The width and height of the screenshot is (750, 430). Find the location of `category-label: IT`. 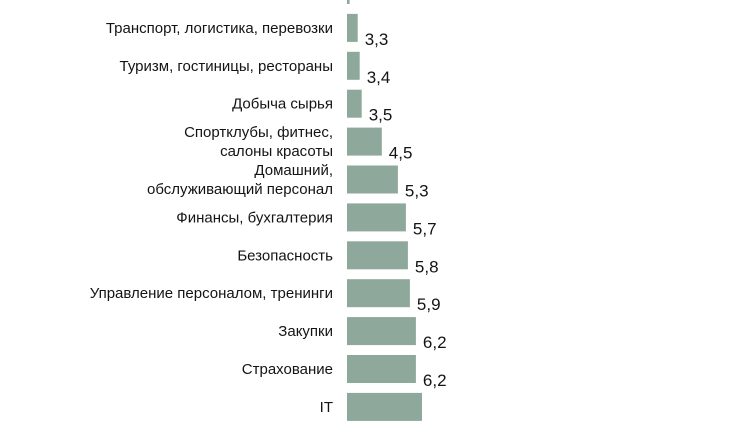

category-label: IT is located at coordinates (326, 407).